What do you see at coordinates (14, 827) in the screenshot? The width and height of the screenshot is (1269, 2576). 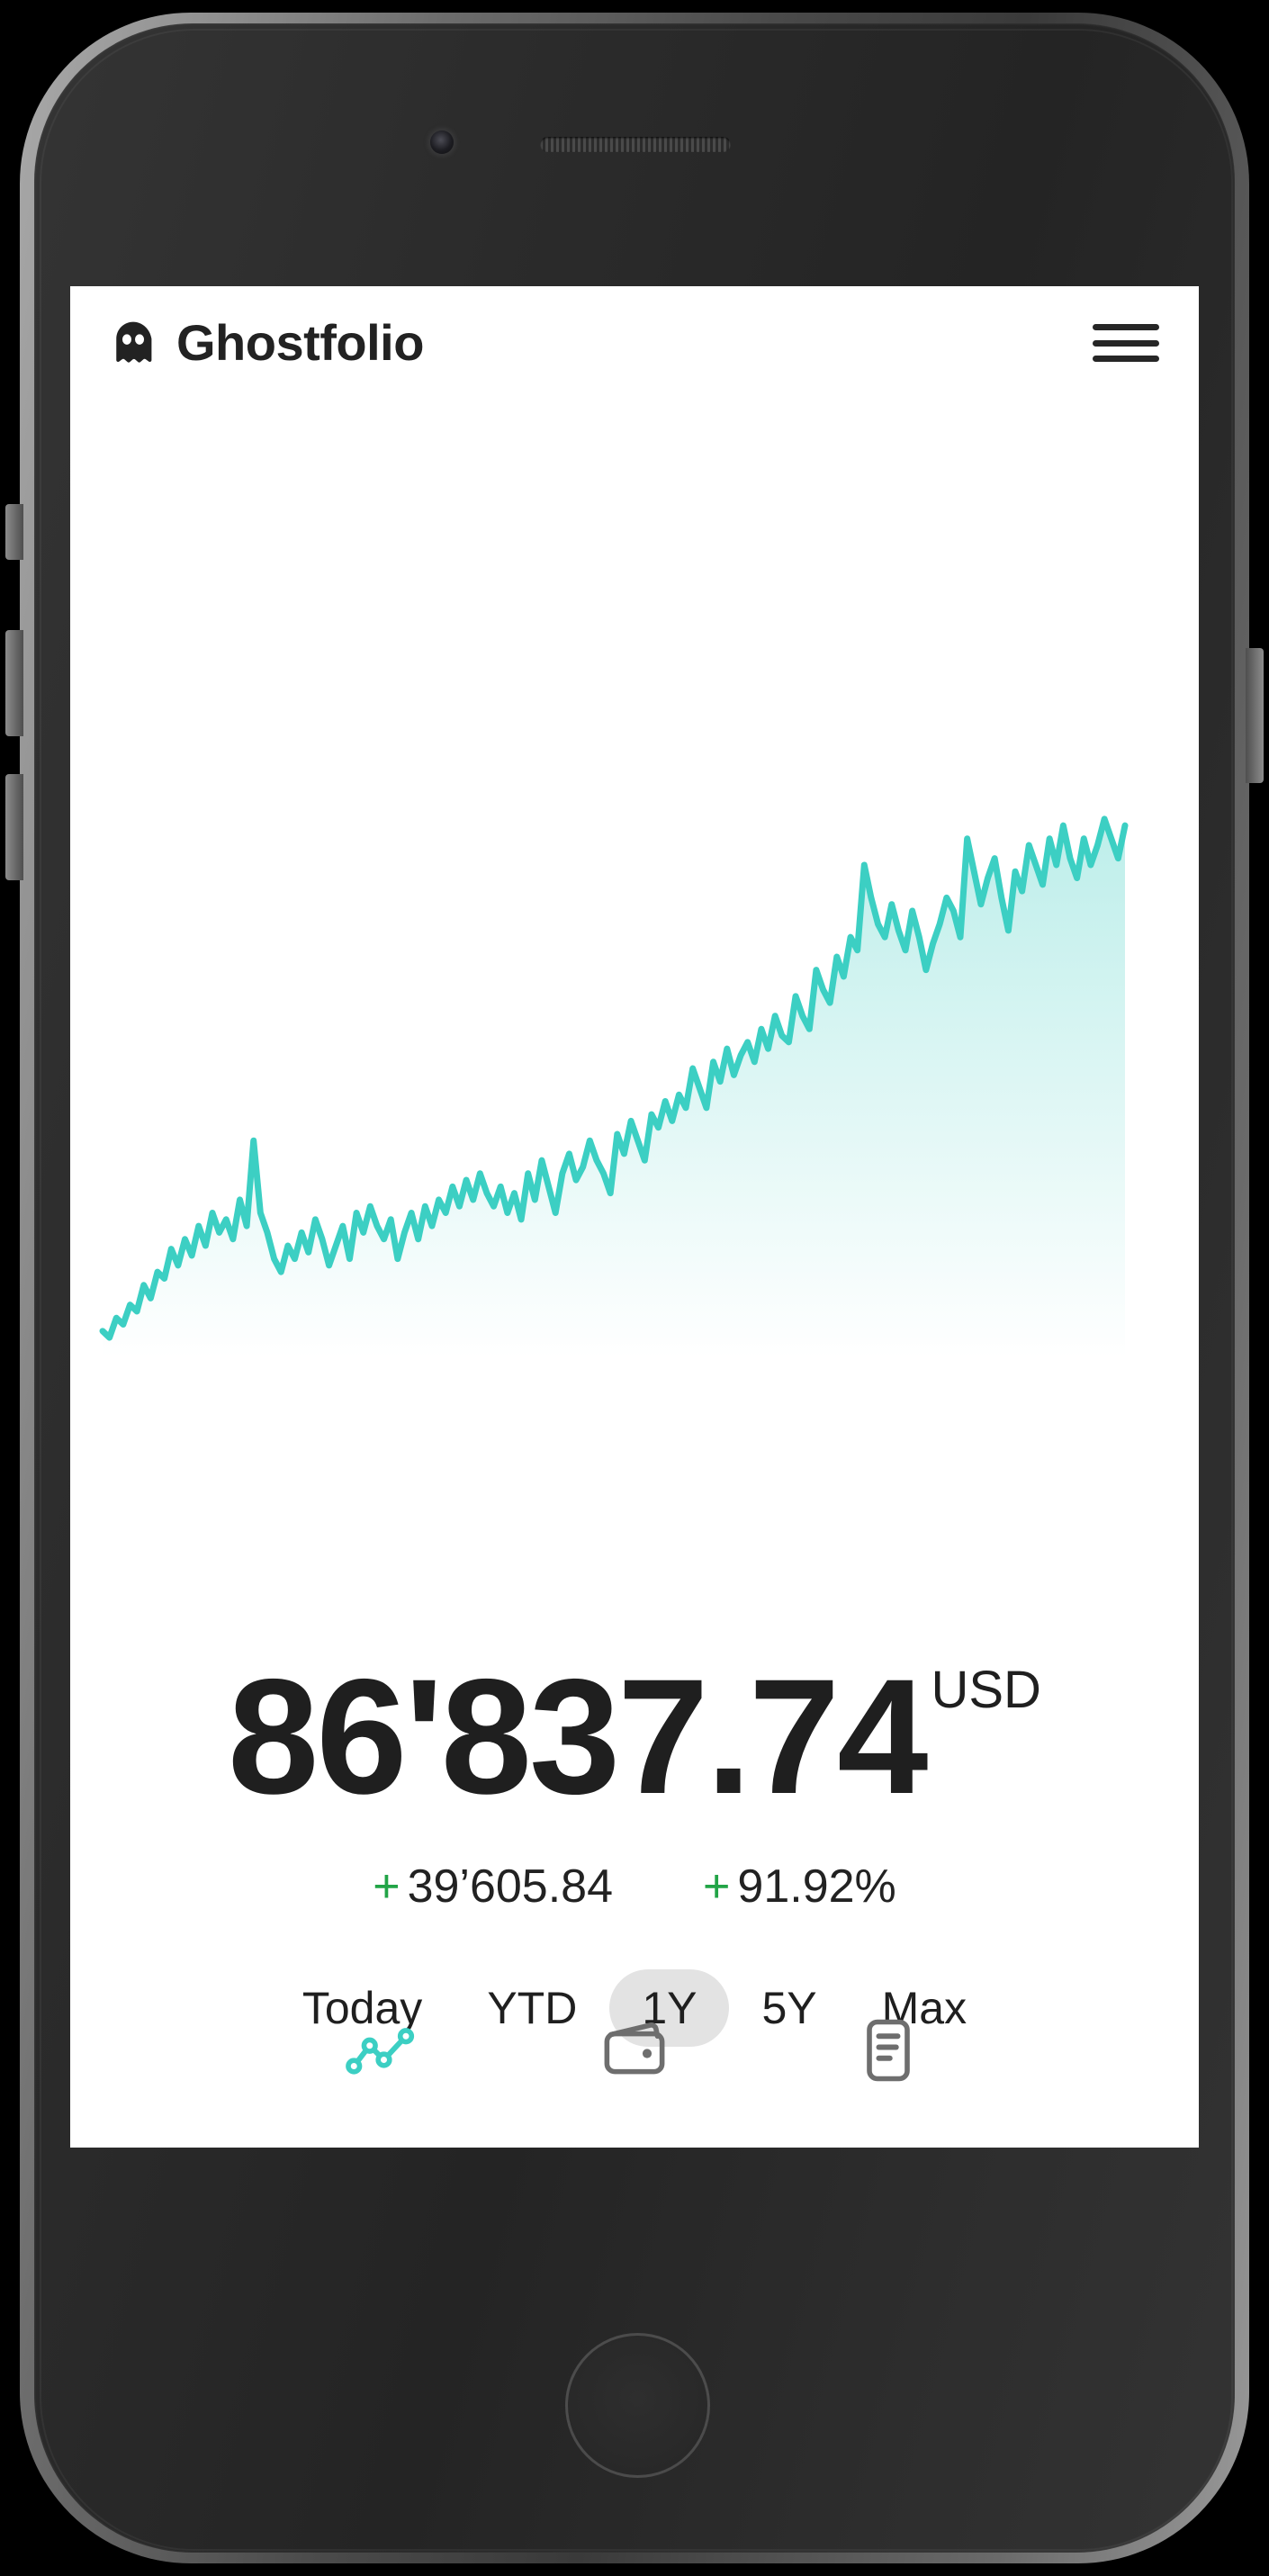 I see `volume-down-button` at bounding box center [14, 827].